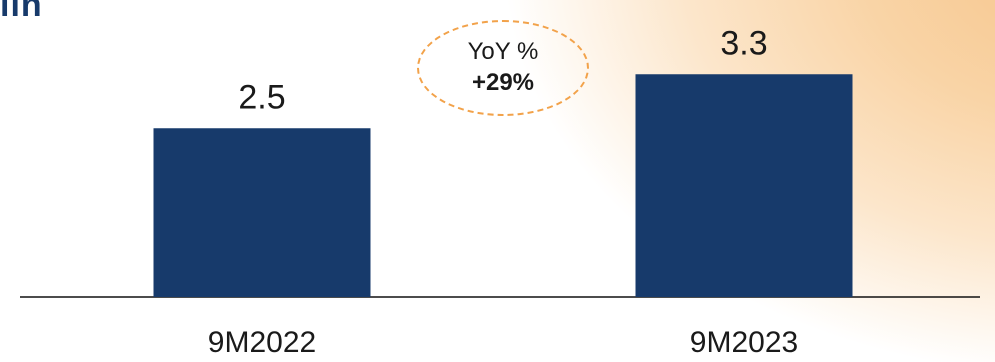  What do you see at coordinates (21, 12) in the screenshot?
I see `unit-label: lln` at bounding box center [21, 12].